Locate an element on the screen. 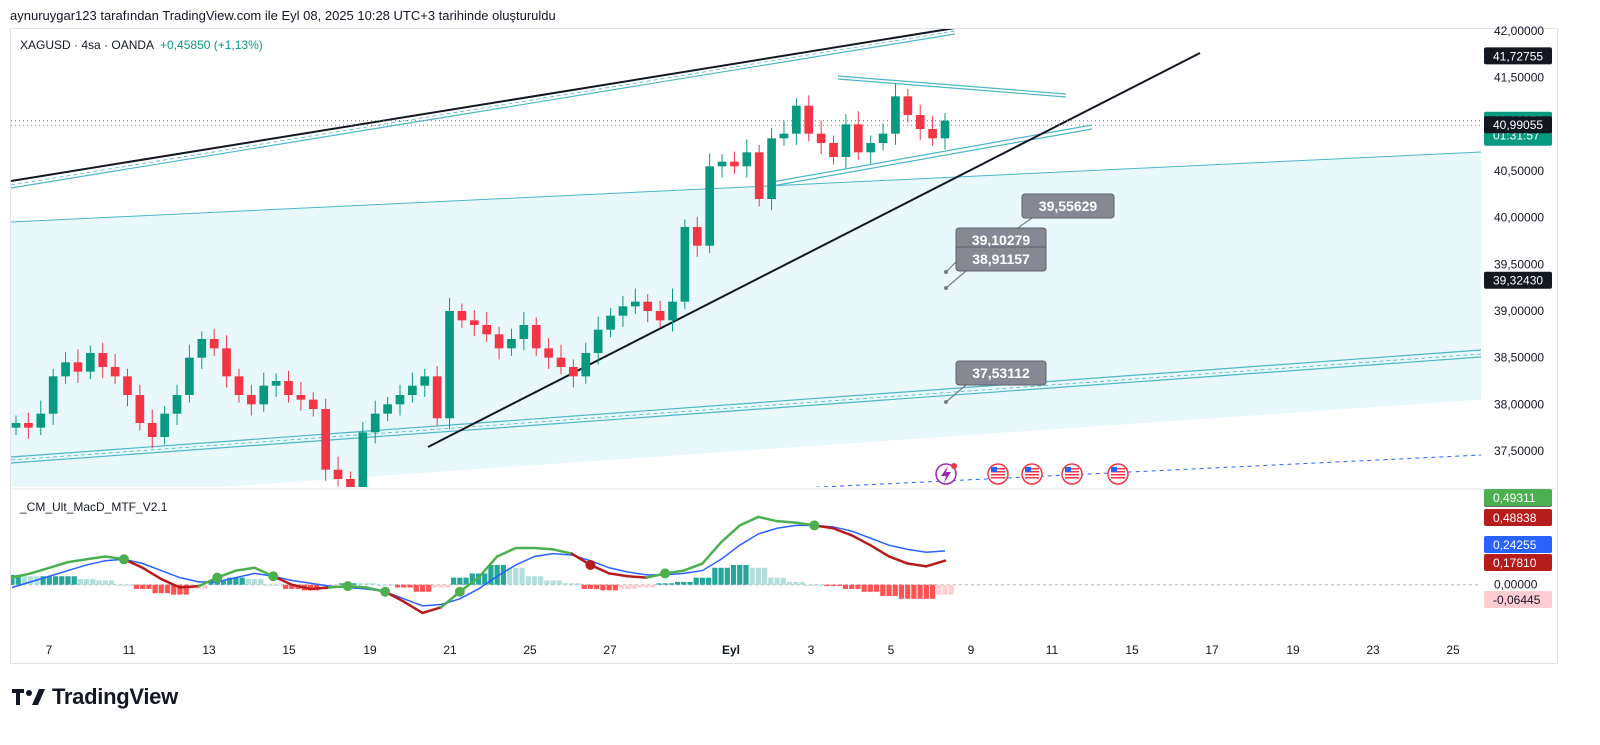 This screenshot has width=1600, height=745. x-tick-label: Eyl is located at coordinates (731, 650).